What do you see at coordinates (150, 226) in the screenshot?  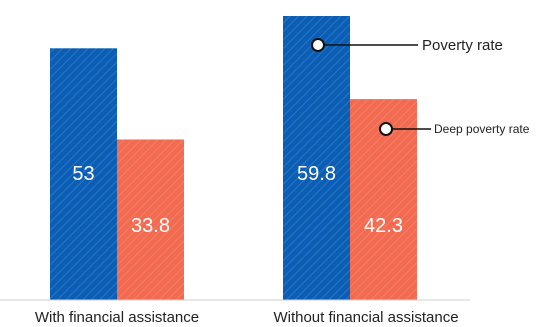 I see `value-label: 33.8` at bounding box center [150, 226].